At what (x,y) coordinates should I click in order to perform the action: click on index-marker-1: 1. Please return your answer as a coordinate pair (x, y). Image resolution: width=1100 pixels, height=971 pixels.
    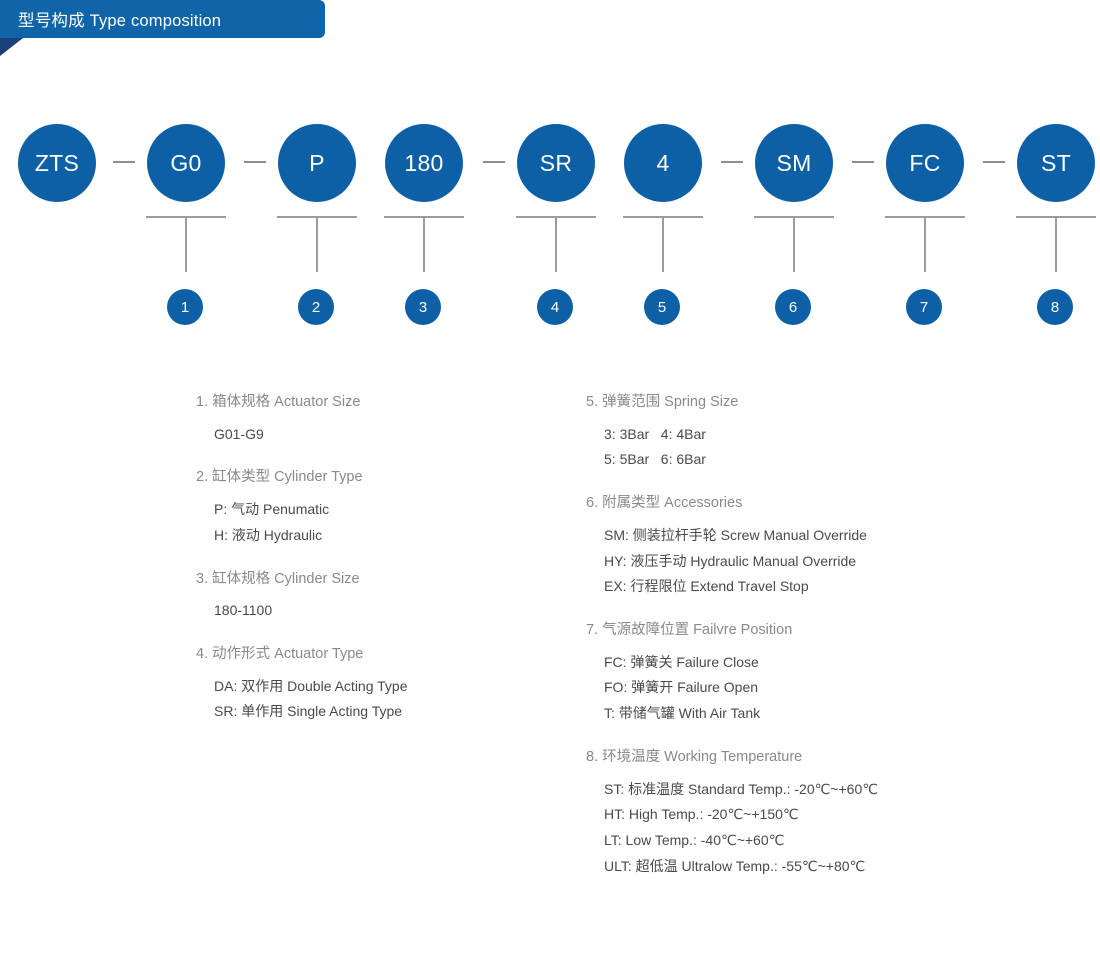
    Looking at the image, I should click on (185, 307).